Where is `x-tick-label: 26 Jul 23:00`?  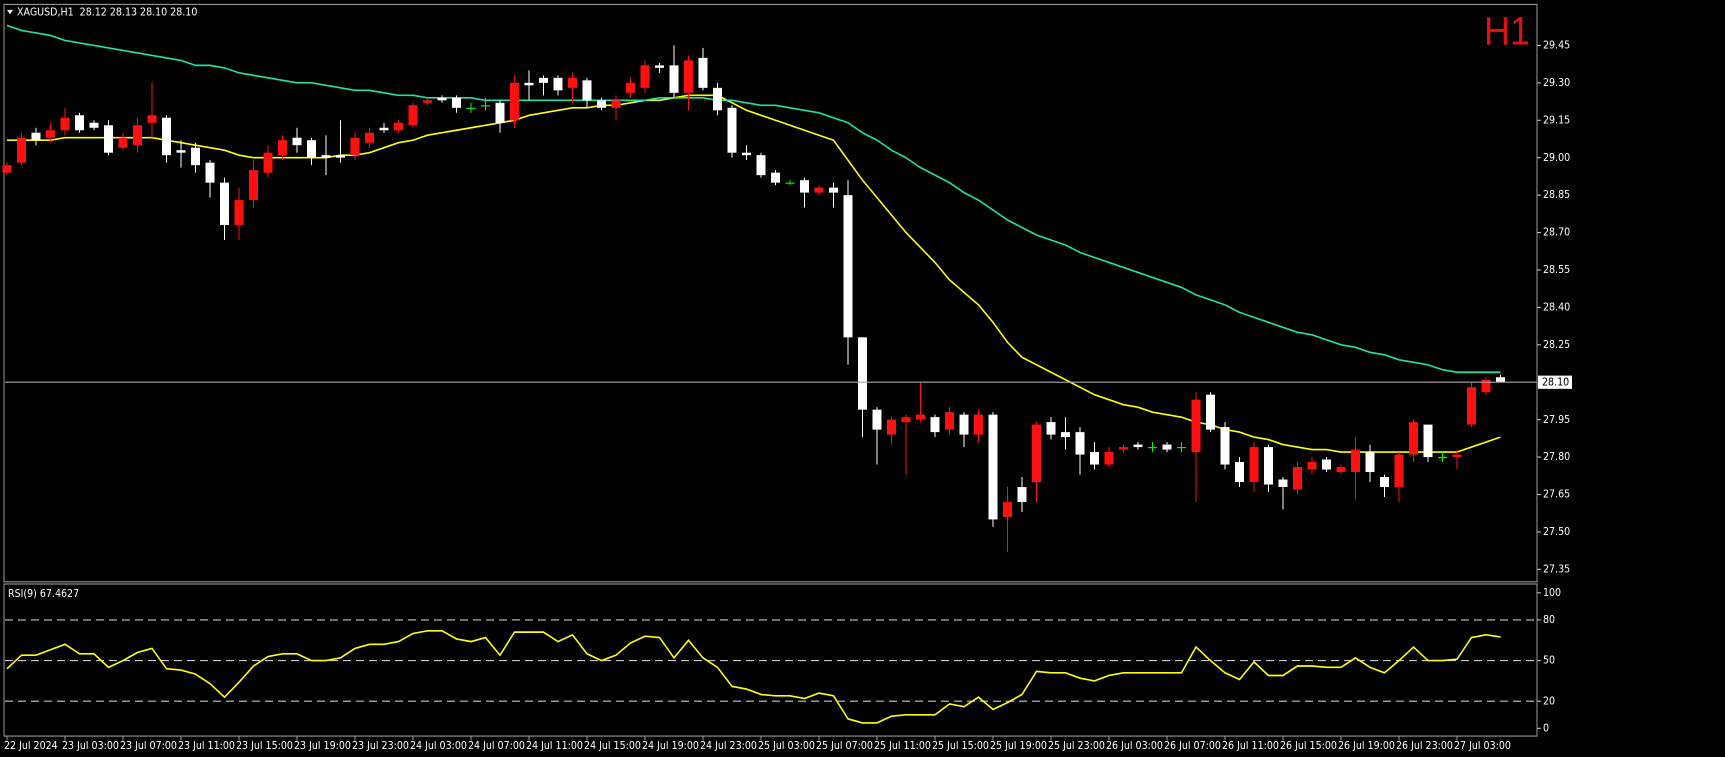 x-tick-label: 26 Jul 23:00 is located at coordinates (1424, 747).